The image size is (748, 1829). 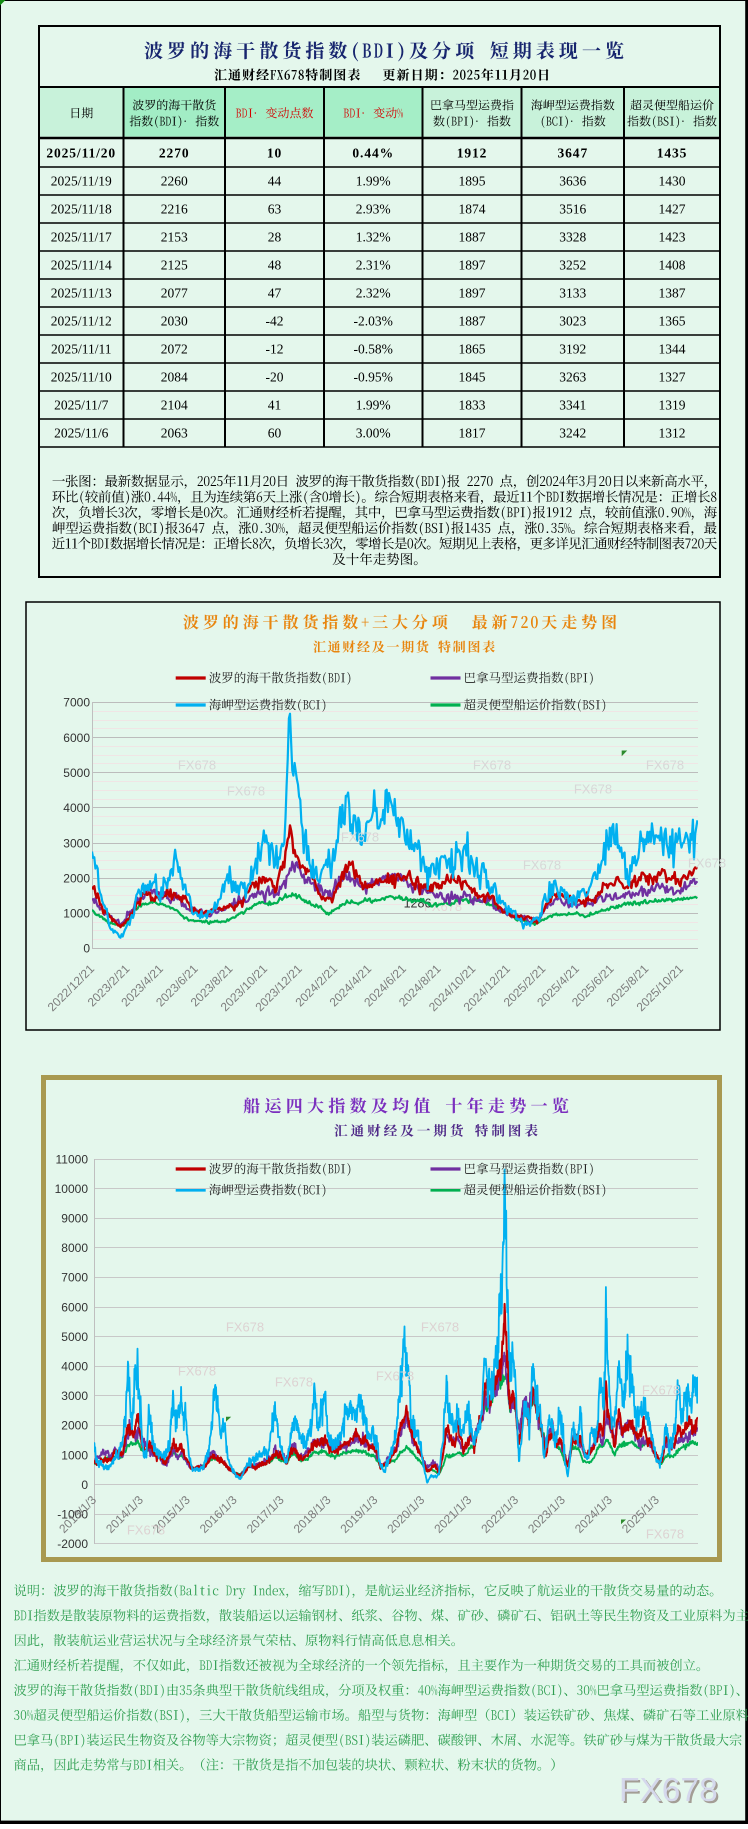 I want to click on svg-text: 3252, so click(x=572, y=265).